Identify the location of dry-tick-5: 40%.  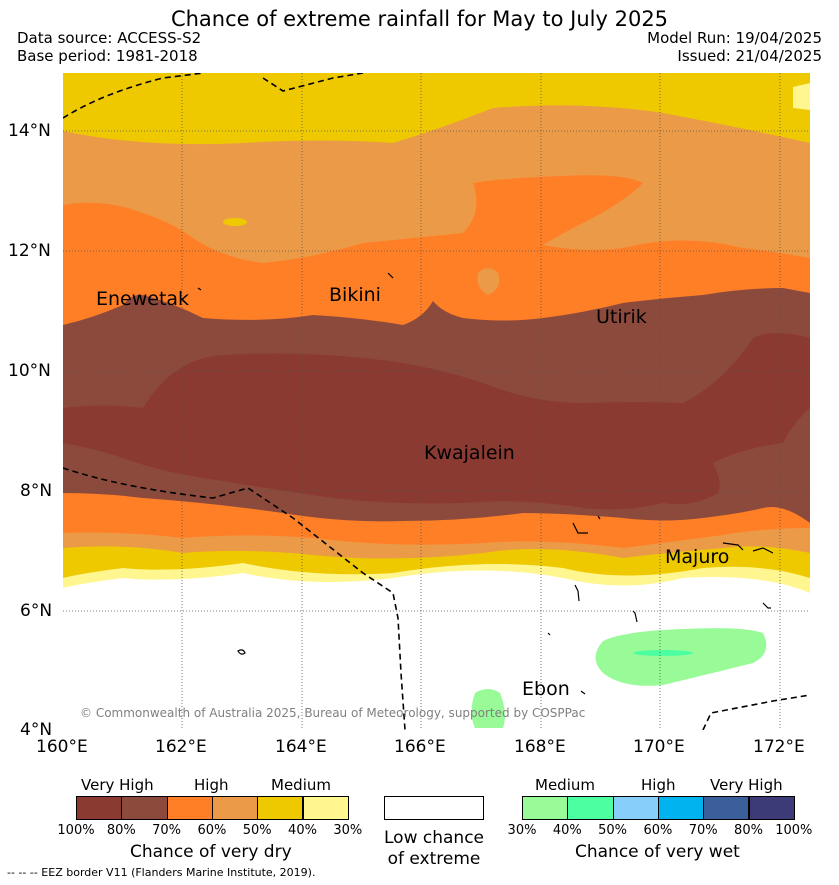
(302, 830).